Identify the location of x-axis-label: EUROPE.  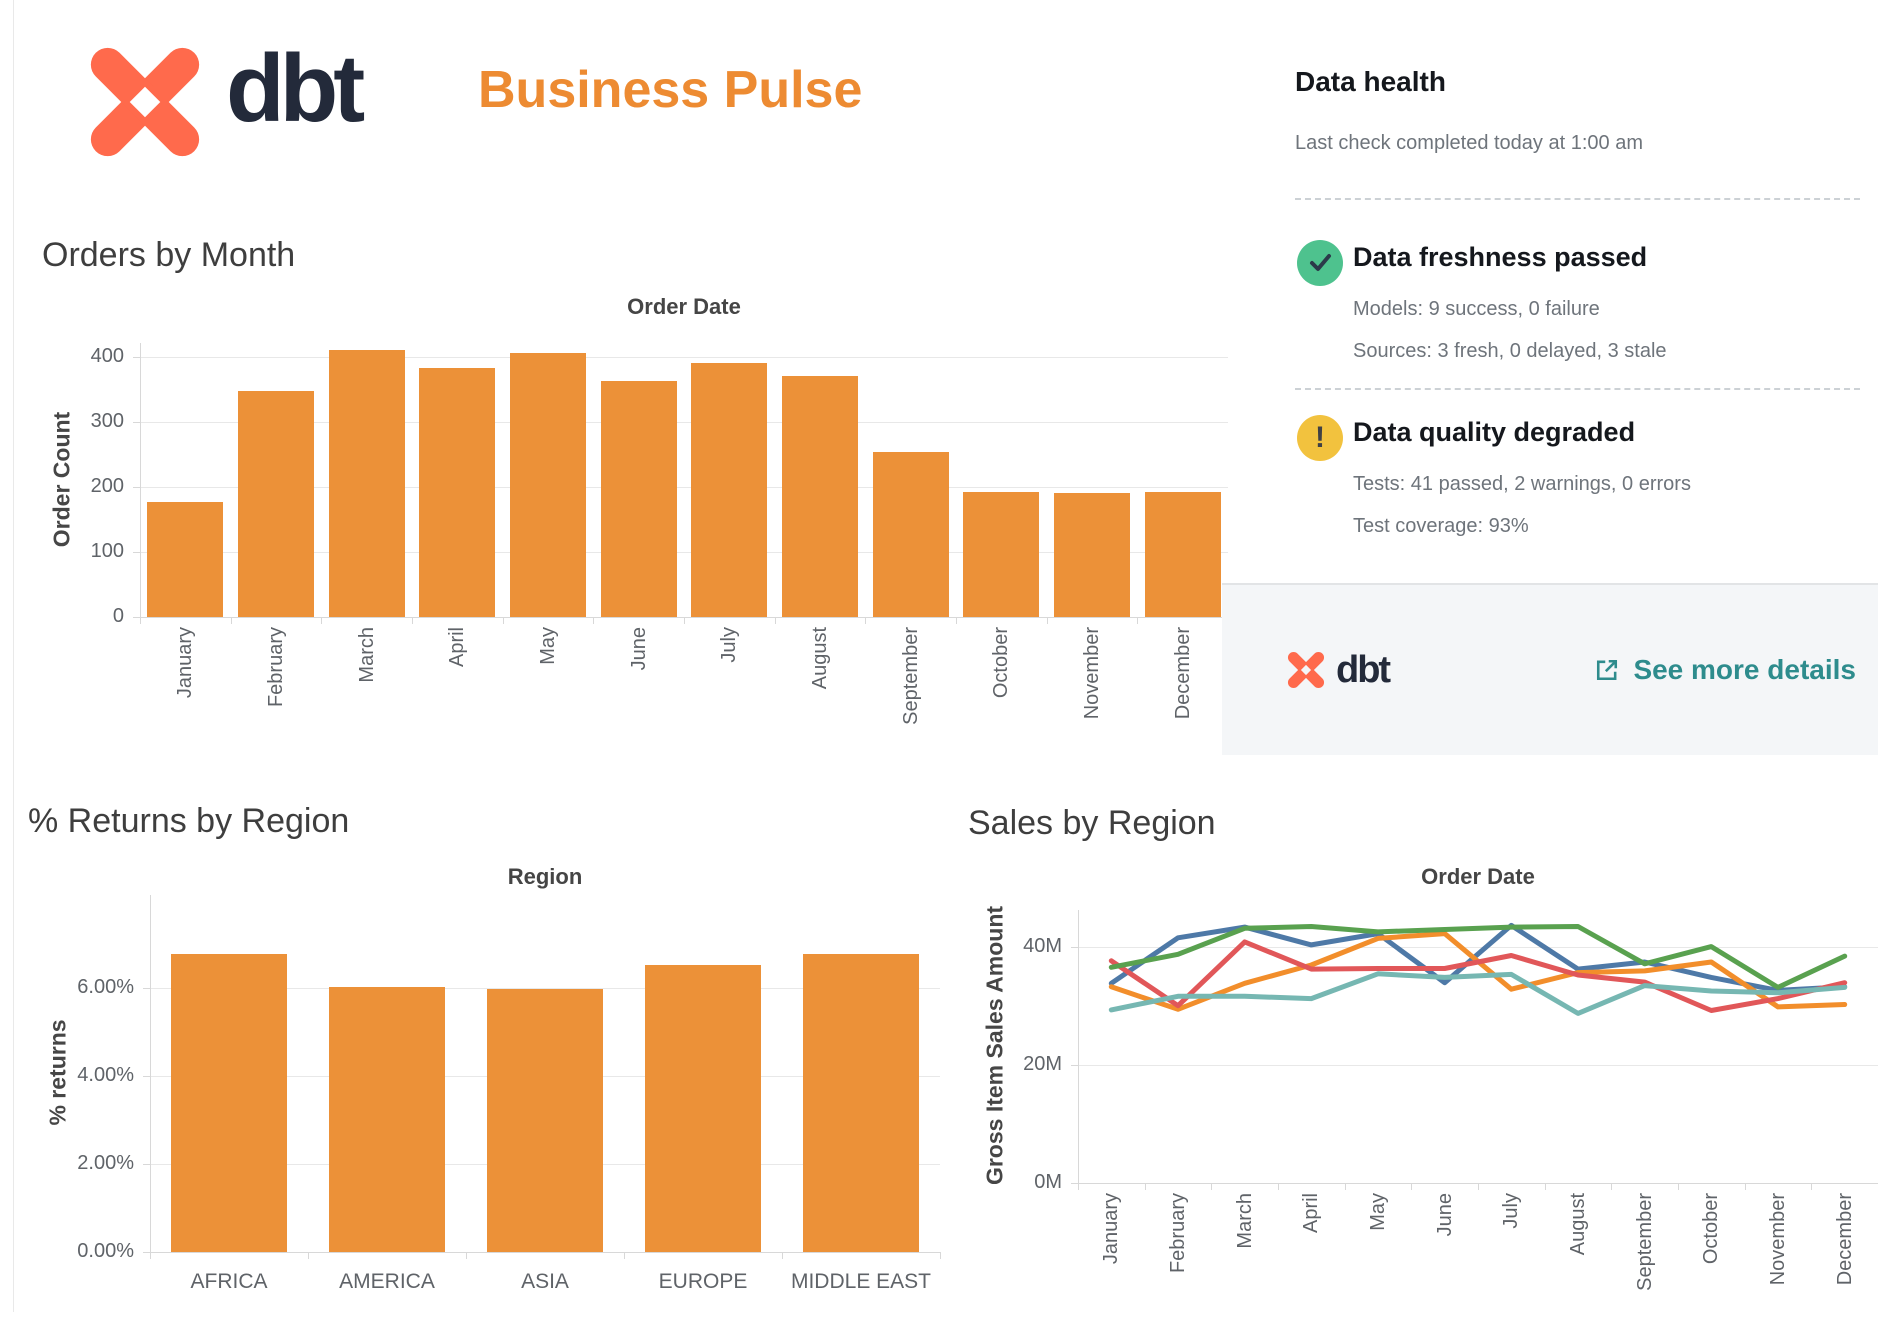
(703, 1281).